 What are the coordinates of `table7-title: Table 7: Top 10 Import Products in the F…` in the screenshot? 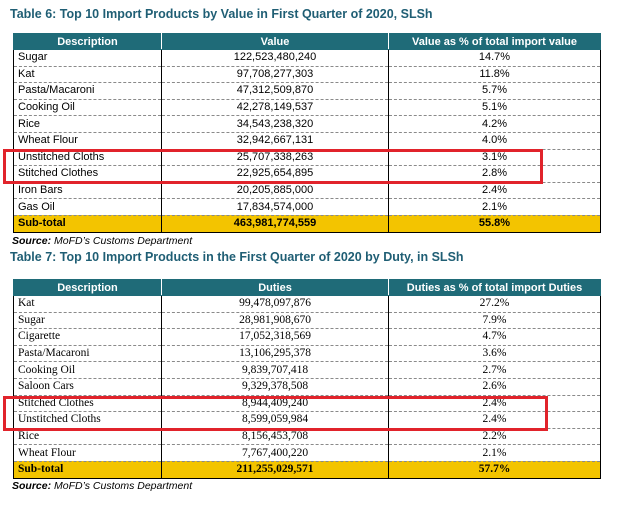 It's located at (237, 257).